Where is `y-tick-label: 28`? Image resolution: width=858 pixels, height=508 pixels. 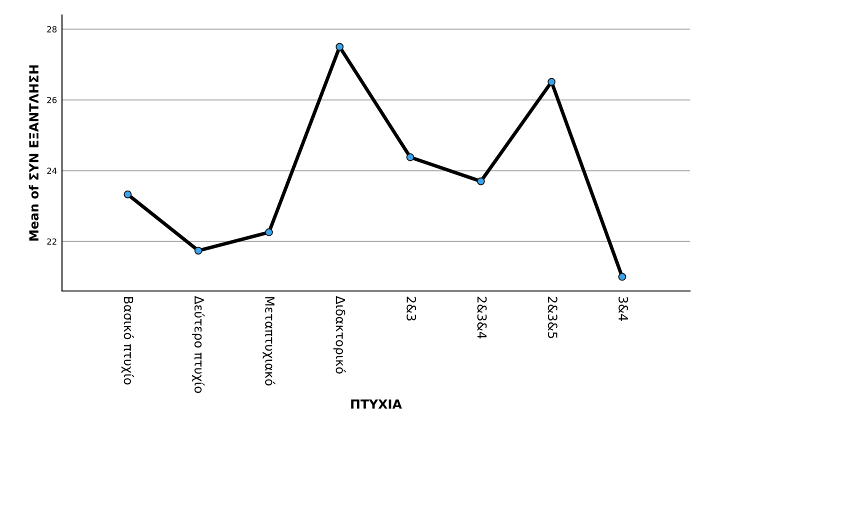
y-tick-label: 28 is located at coordinates (52, 29).